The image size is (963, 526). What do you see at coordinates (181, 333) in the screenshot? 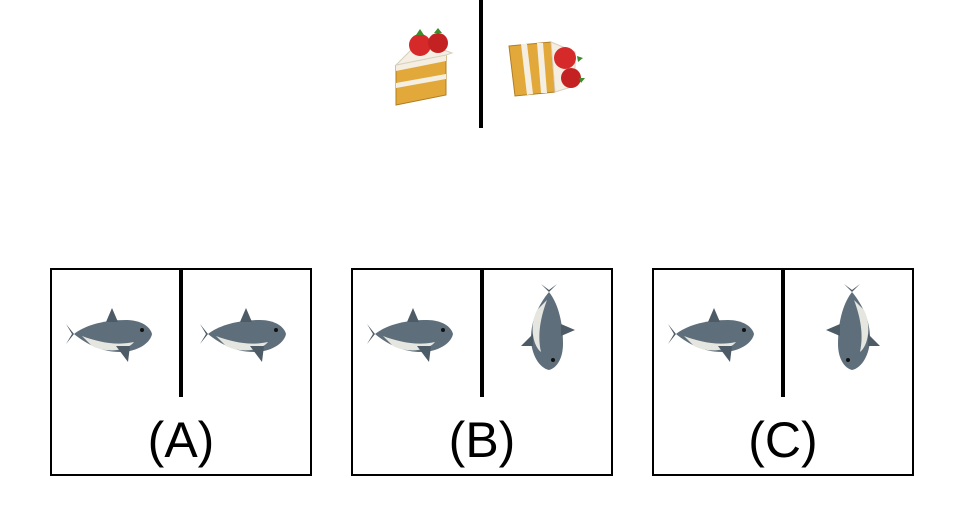
I see `option-a-divider` at bounding box center [181, 333].